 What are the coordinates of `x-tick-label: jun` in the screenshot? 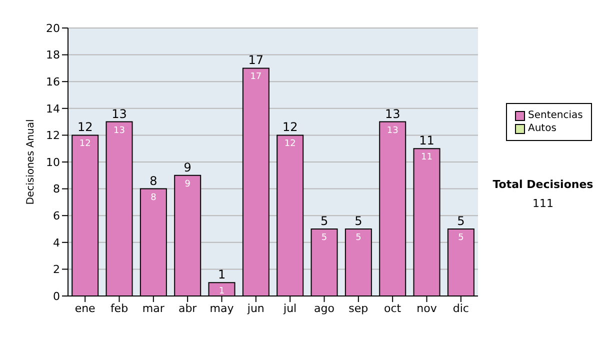 It's located at (255, 308).